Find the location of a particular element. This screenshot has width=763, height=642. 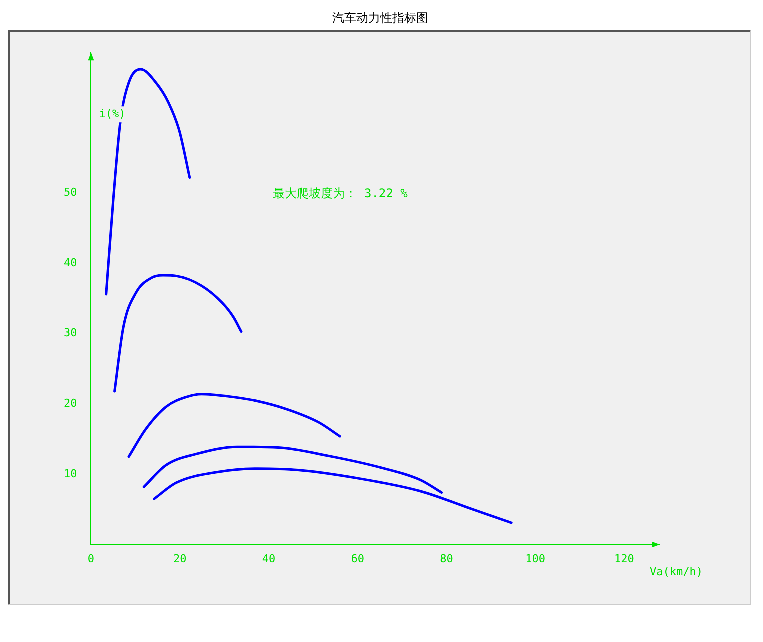

x-tick-label: 60 is located at coordinates (357, 559).